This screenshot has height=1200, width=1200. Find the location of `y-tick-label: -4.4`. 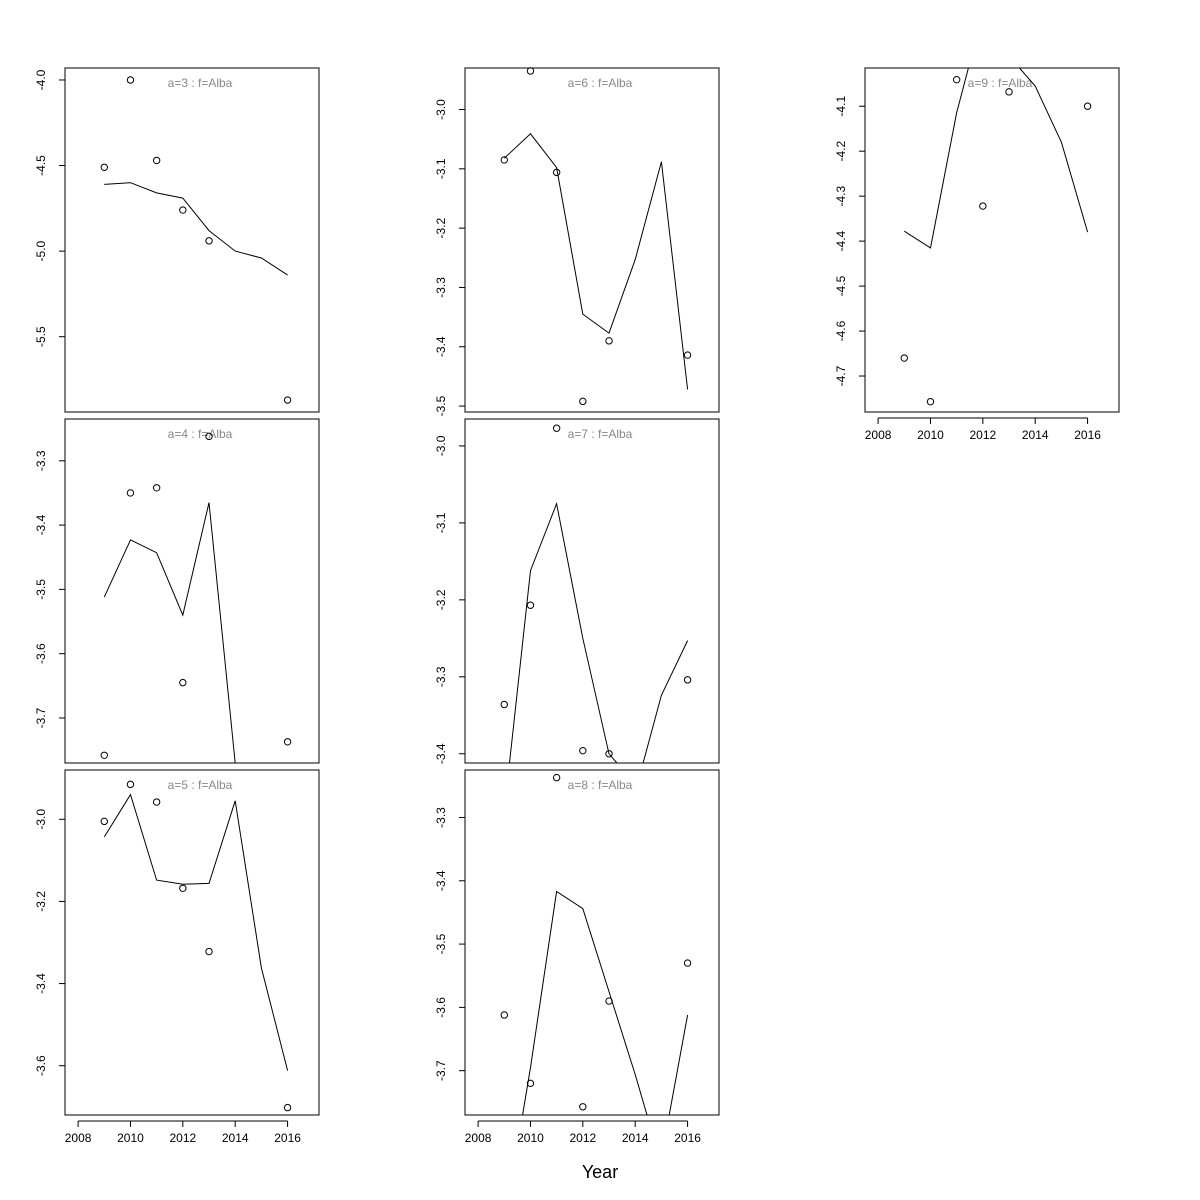

y-tick-label: -4.4 is located at coordinates (841, 240).